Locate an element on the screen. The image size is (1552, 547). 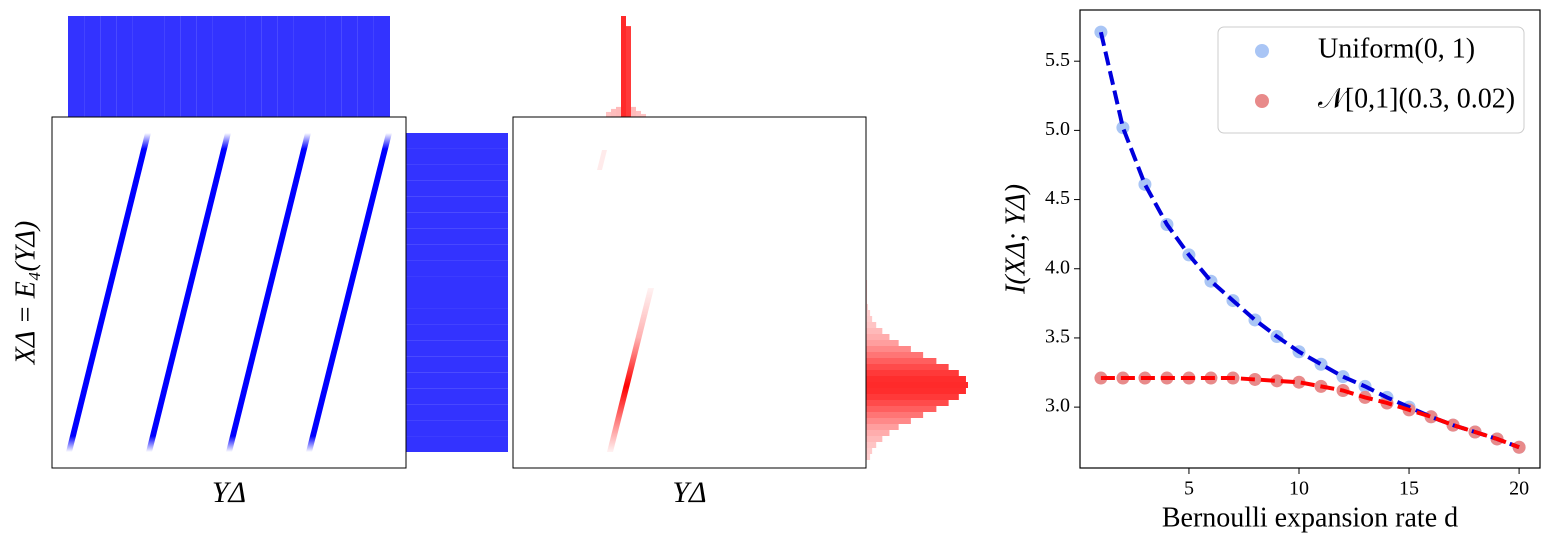
x-axis-label: Bernoulli expansion rate d is located at coordinates (1310, 517).